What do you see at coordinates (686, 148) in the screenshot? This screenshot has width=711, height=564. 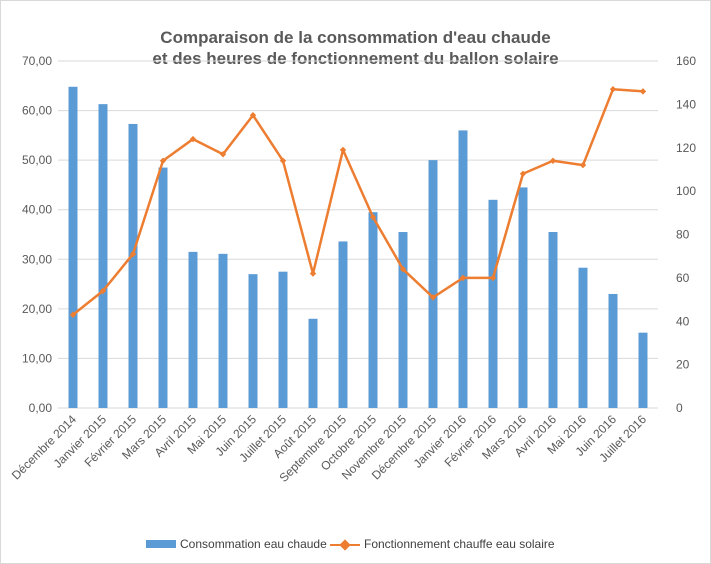 I see `y-right-tick-label: 120` at bounding box center [686, 148].